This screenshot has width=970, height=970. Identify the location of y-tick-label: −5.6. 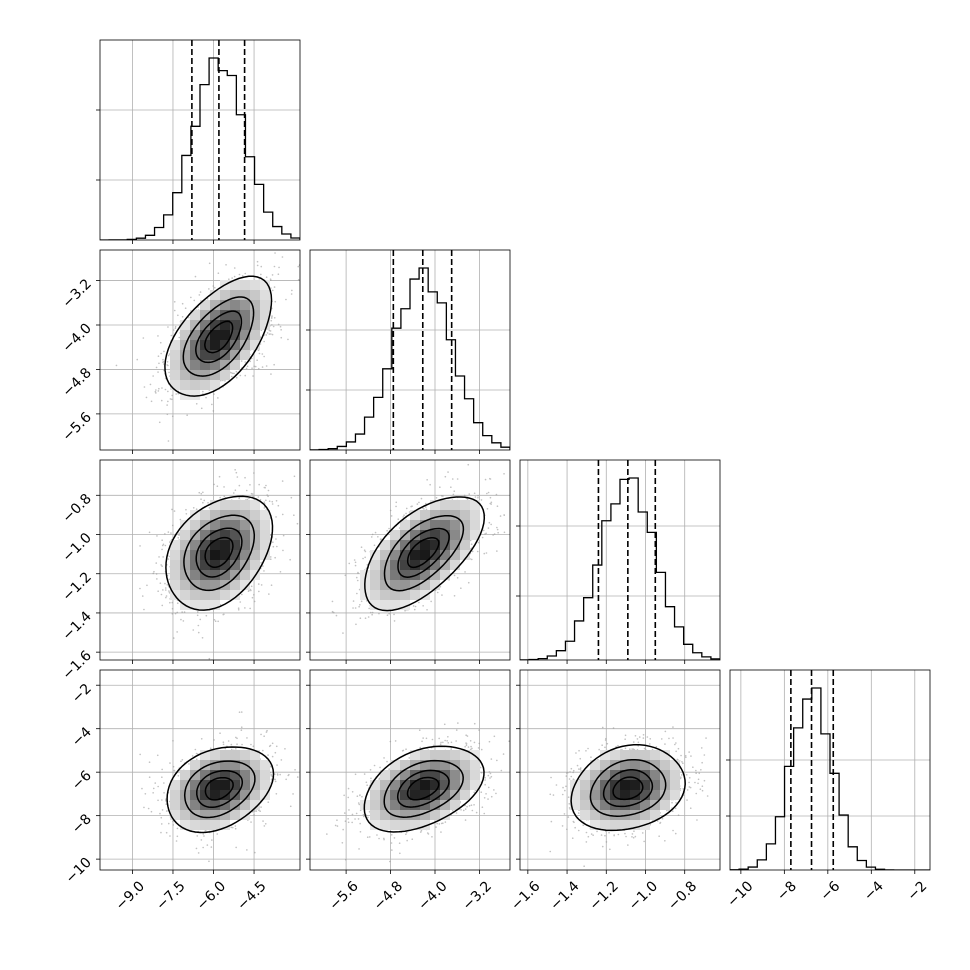
(76, 426).